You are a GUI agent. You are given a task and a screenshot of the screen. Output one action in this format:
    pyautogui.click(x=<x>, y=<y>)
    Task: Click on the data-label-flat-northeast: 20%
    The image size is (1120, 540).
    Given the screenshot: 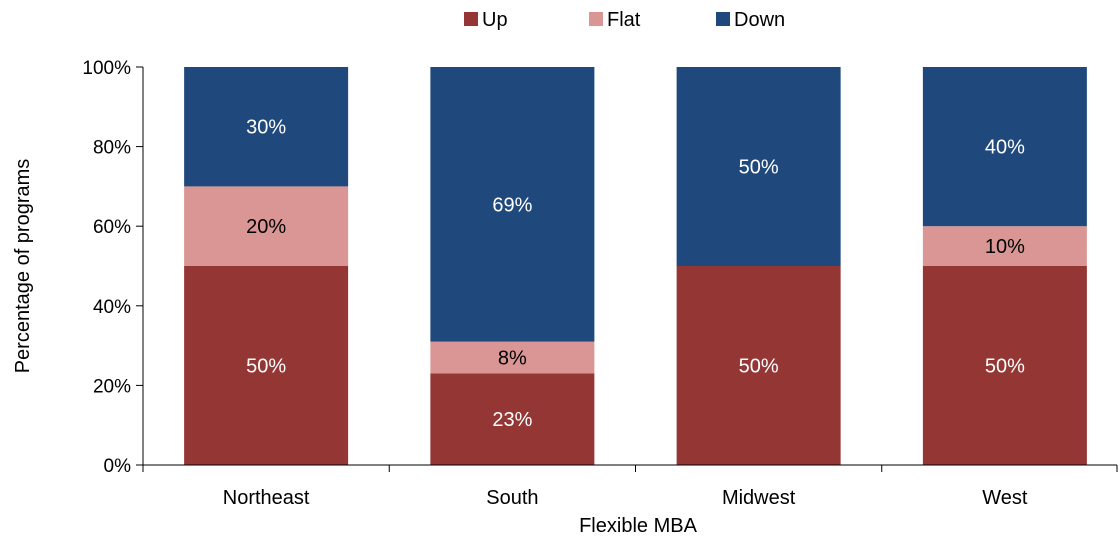 What is the action you would take?
    pyautogui.click(x=266, y=227)
    